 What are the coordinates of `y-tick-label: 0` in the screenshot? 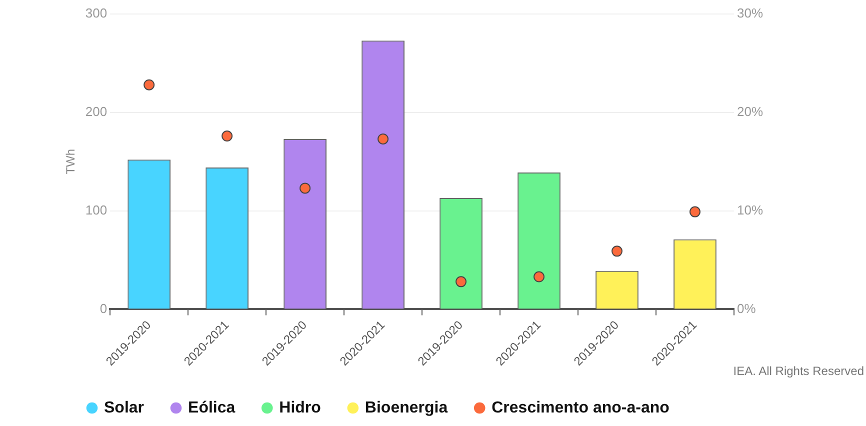 It's located at (104, 308).